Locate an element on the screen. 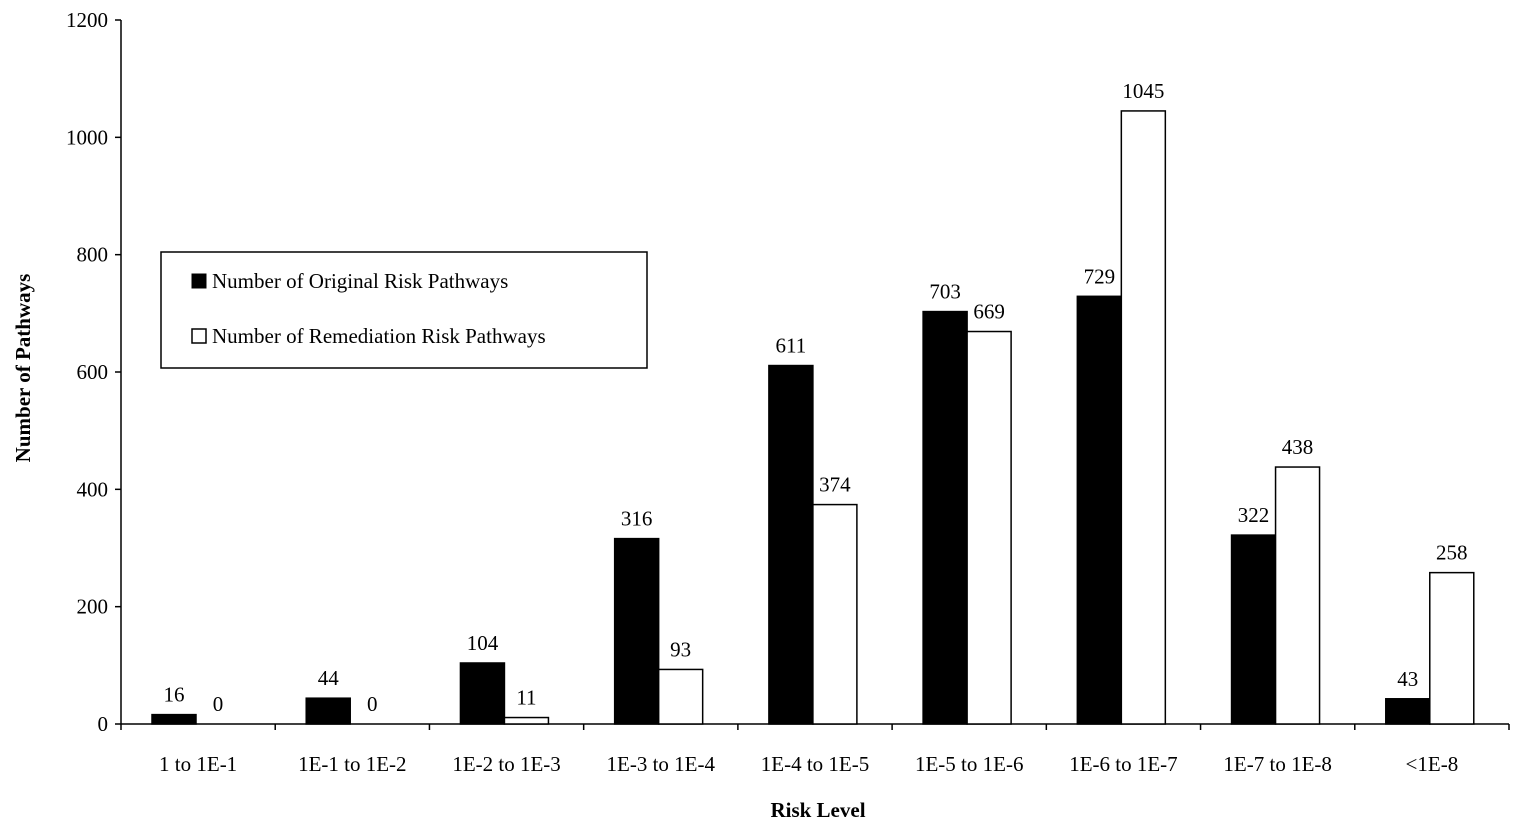 Image resolution: width=1514 pixels, height=830 pixels. data-label-remediation: 374 is located at coordinates (835, 485).